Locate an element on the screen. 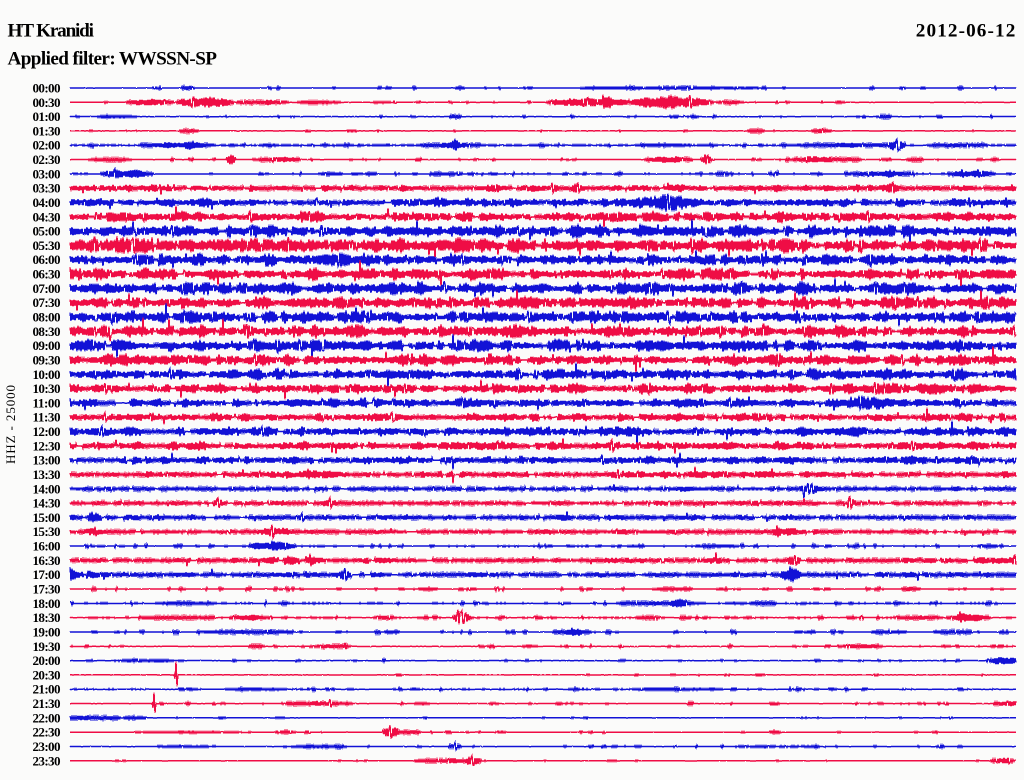 The height and width of the screenshot is (780, 1024). svg-text: 12:30 is located at coordinates (47, 445).